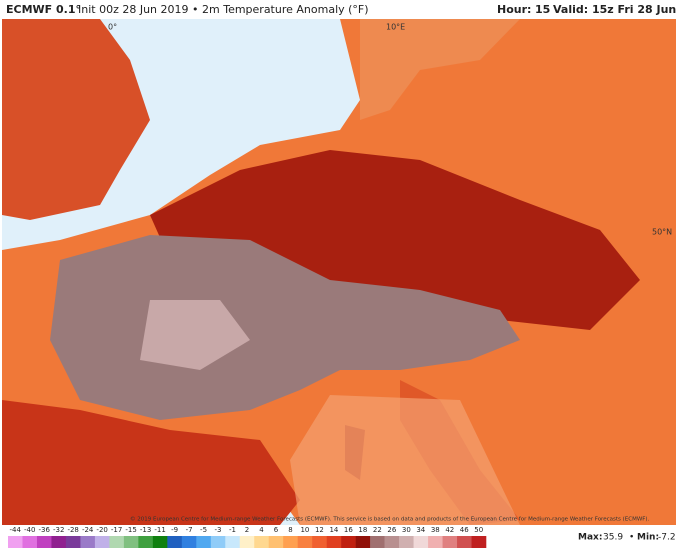 The image size is (678, 551). I want to click on colorbar-label: -24, so click(88, 530).